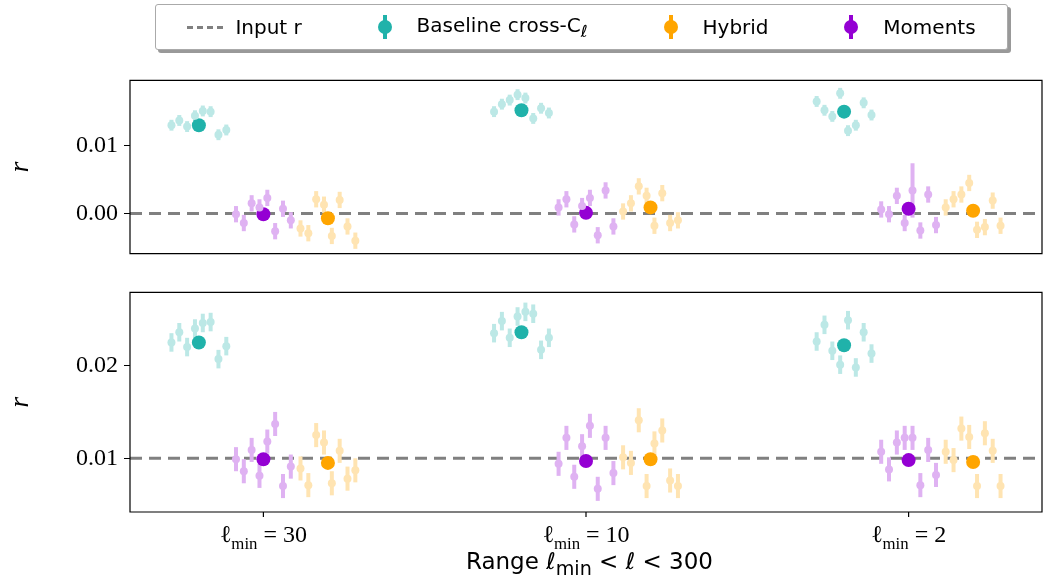 The height and width of the screenshot is (579, 1049). Describe the element at coordinates (589, 563) in the screenshot. I see `x-axis-title: Range ℓ$_{min}$ < ℓ < 300` at that location.